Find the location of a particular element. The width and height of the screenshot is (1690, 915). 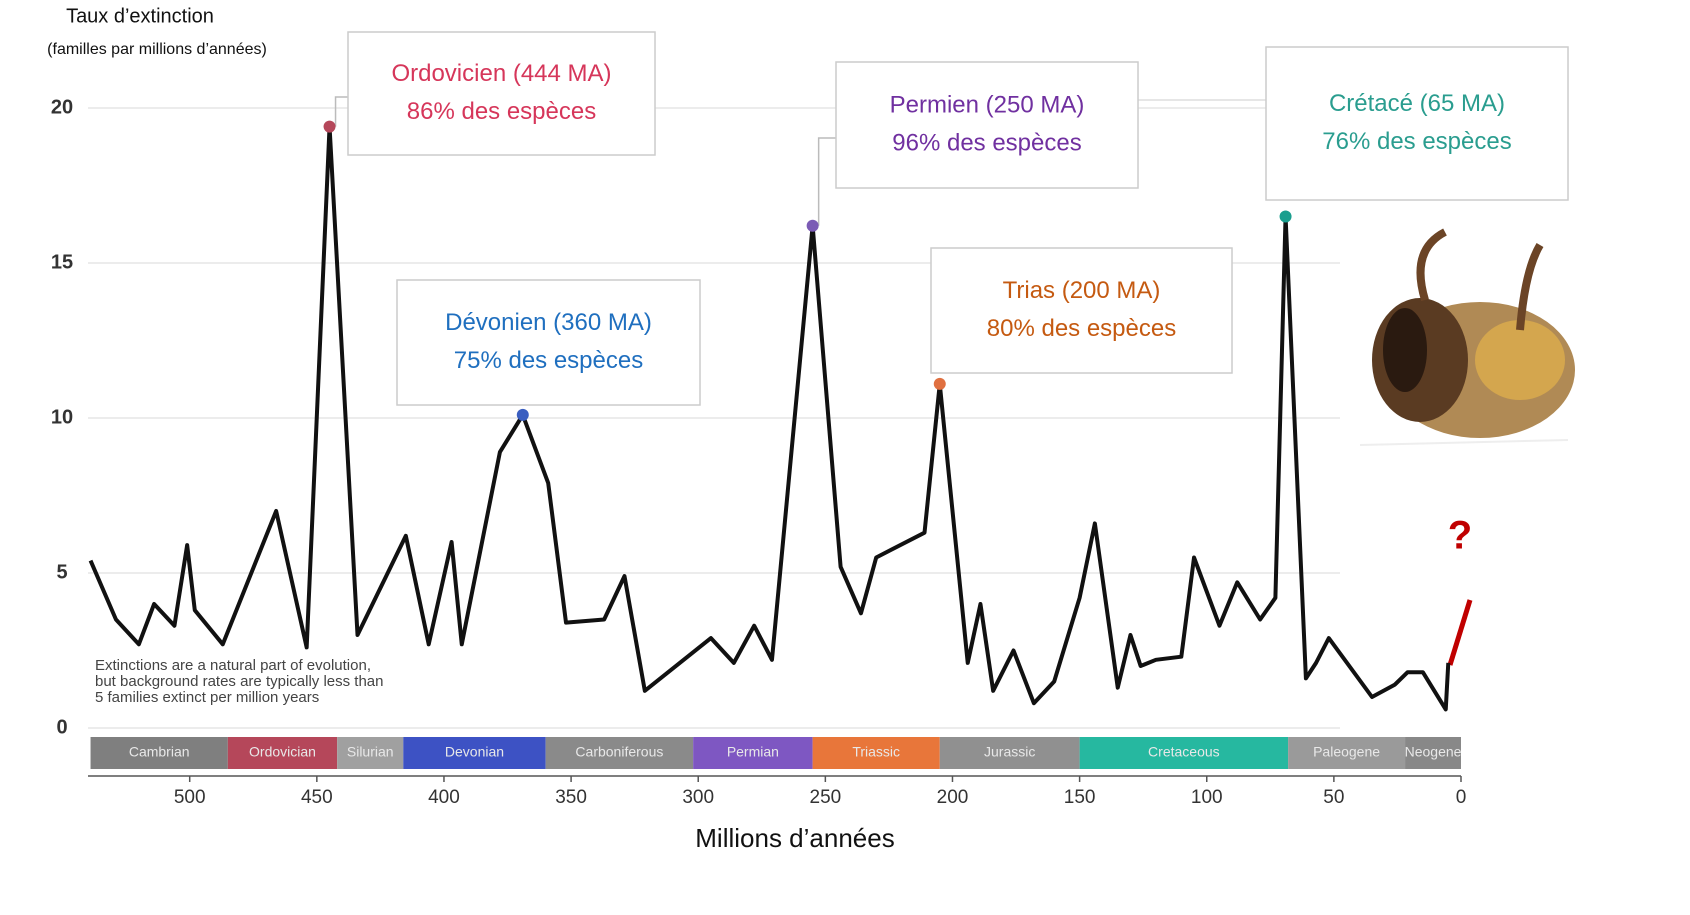

period-label: Triassic is located at coordinates (876, 752).